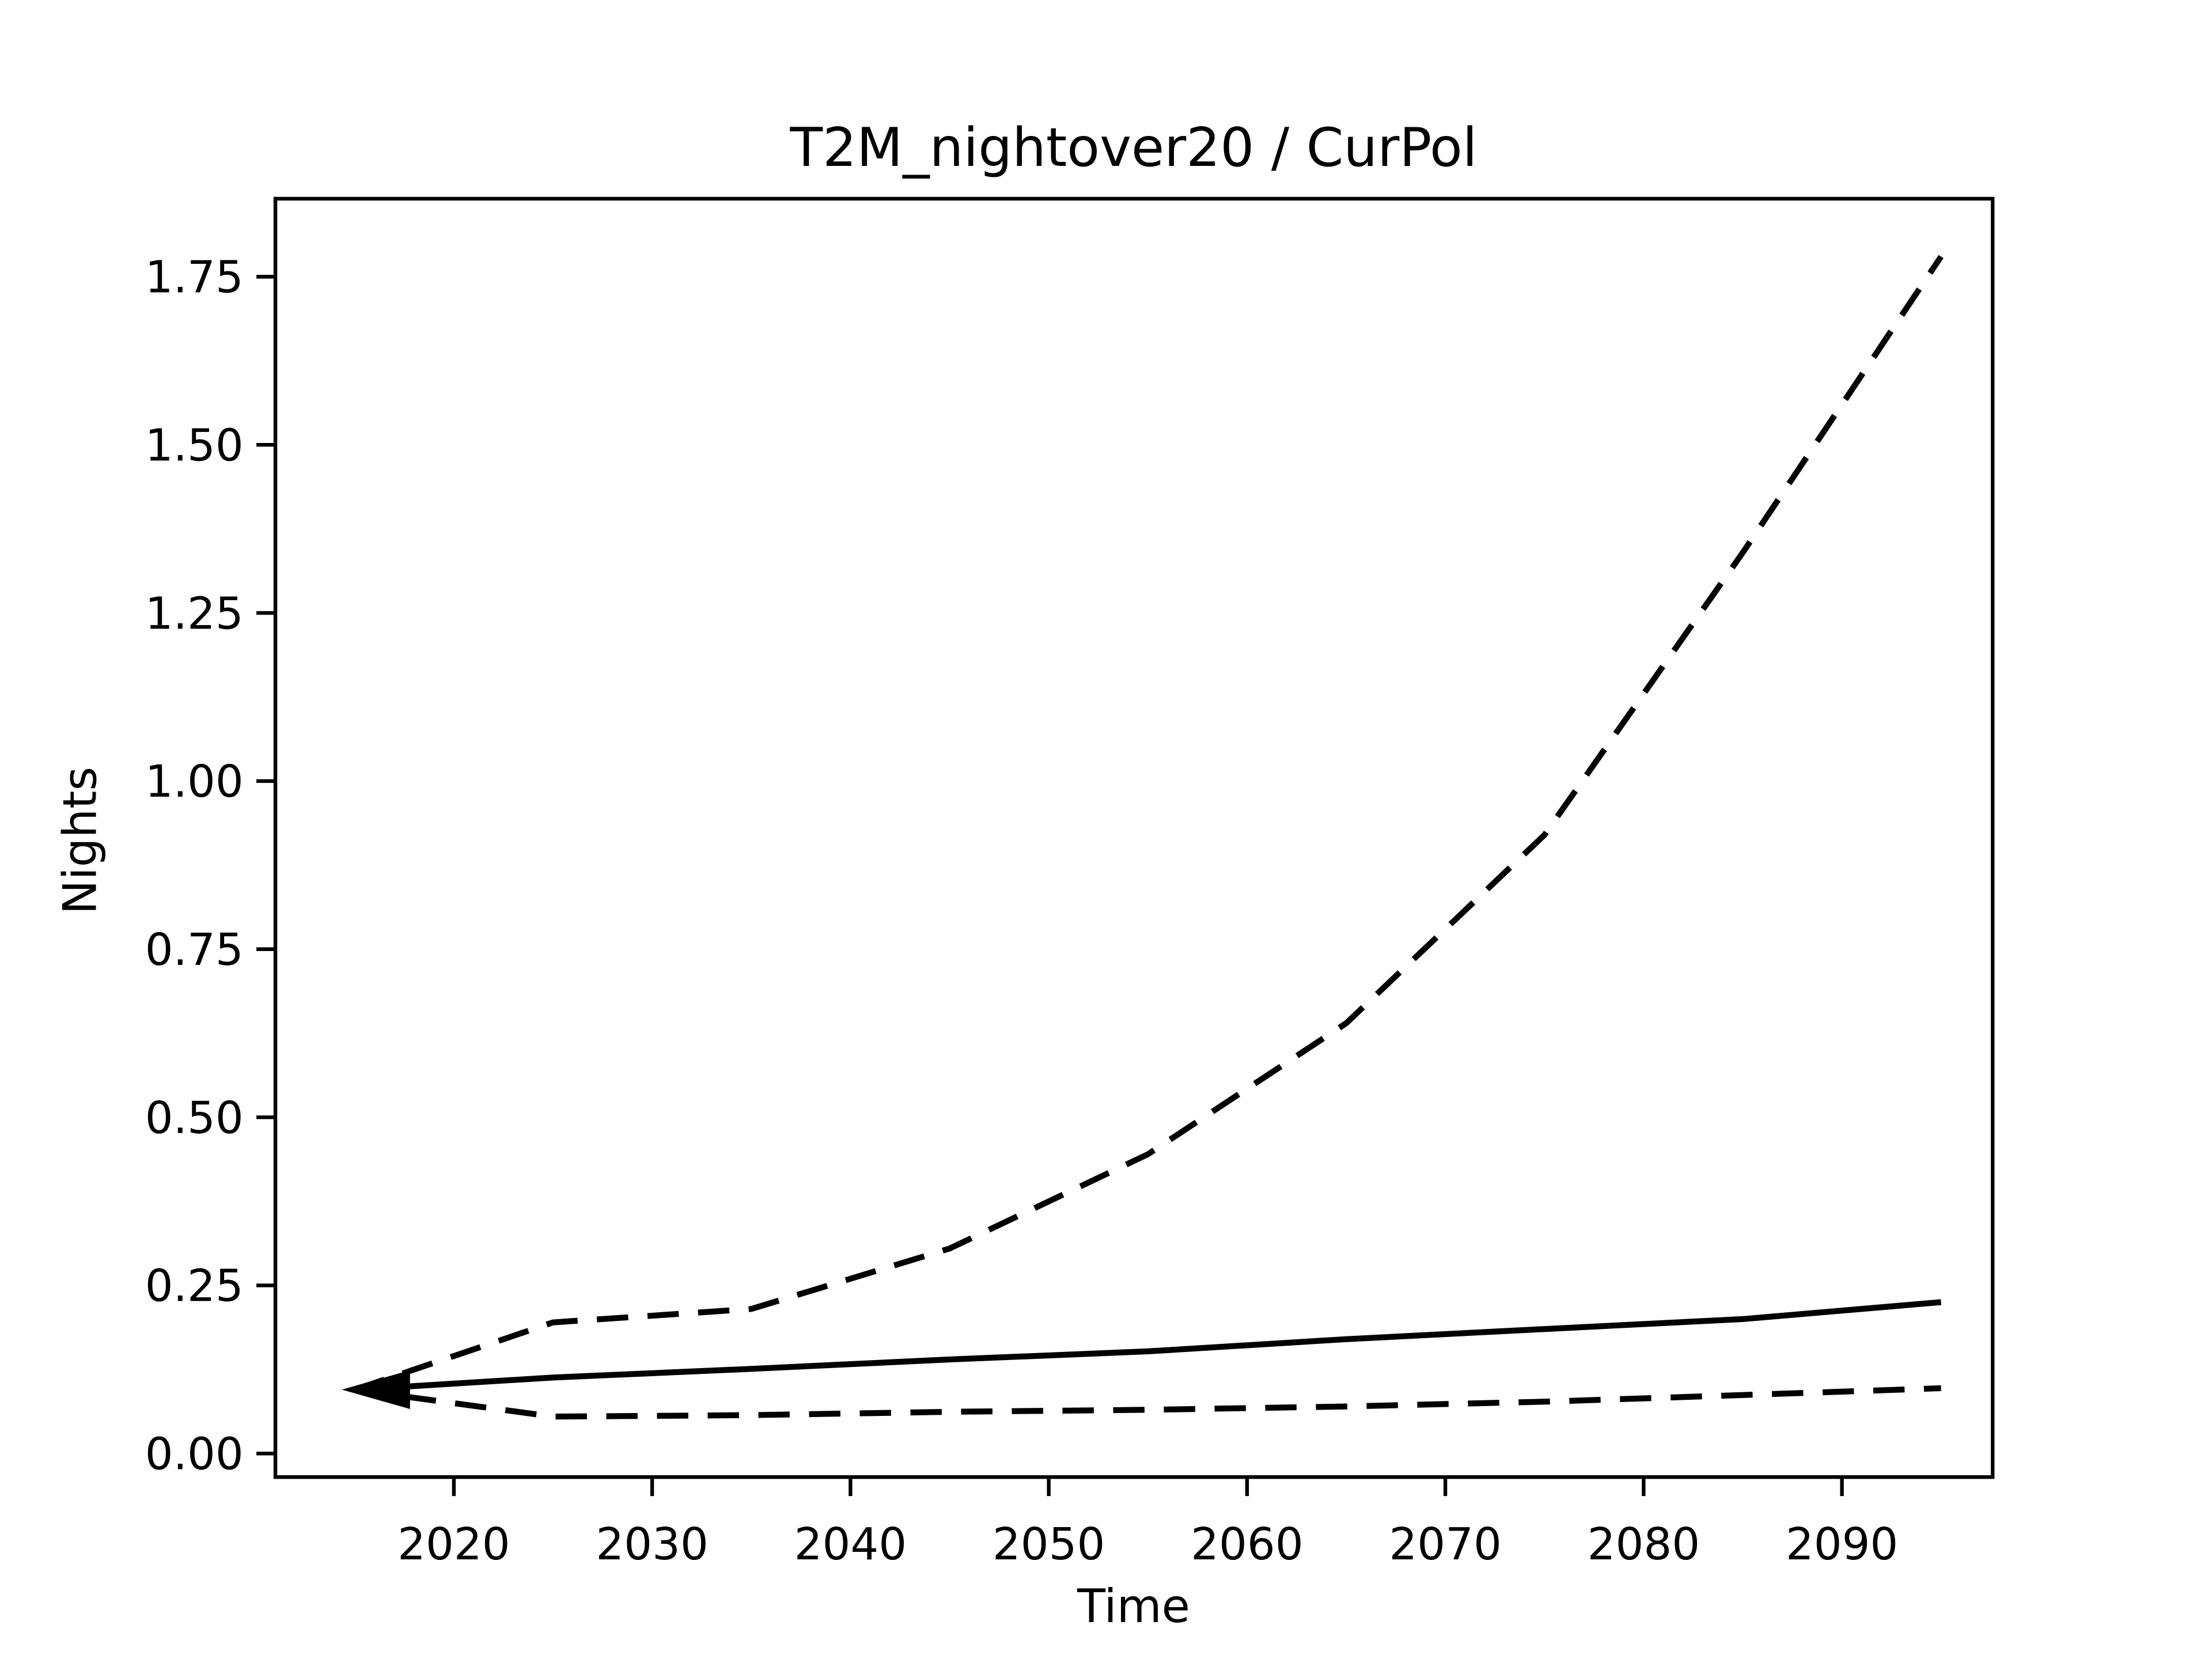 This screenshot has height=1659, width=2212. What do you see at coordinates (194, 445) in the screenshot?
I see `y-tick-label: 1.50` at bounding box center [194, 445].